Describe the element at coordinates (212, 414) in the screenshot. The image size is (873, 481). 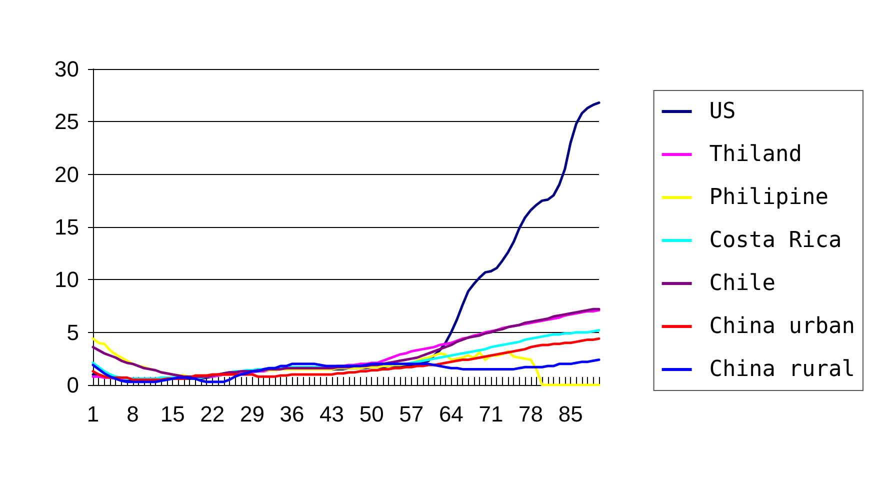
I see `x-tick-label: 22` at that location.